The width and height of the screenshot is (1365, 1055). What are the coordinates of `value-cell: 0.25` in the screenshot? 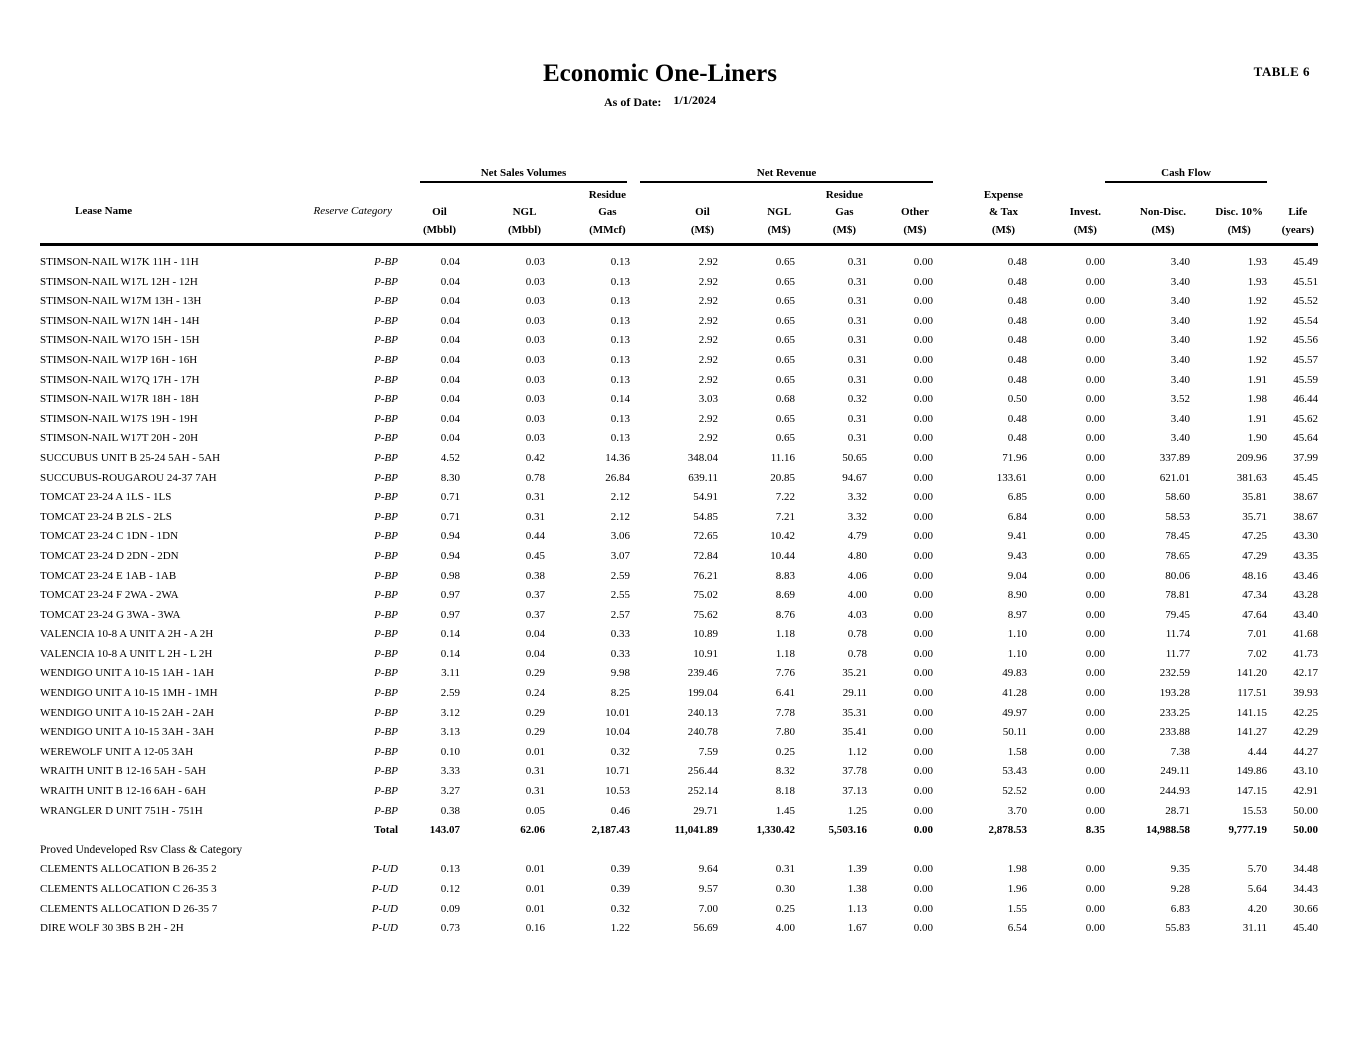 It's located at (785, 751).